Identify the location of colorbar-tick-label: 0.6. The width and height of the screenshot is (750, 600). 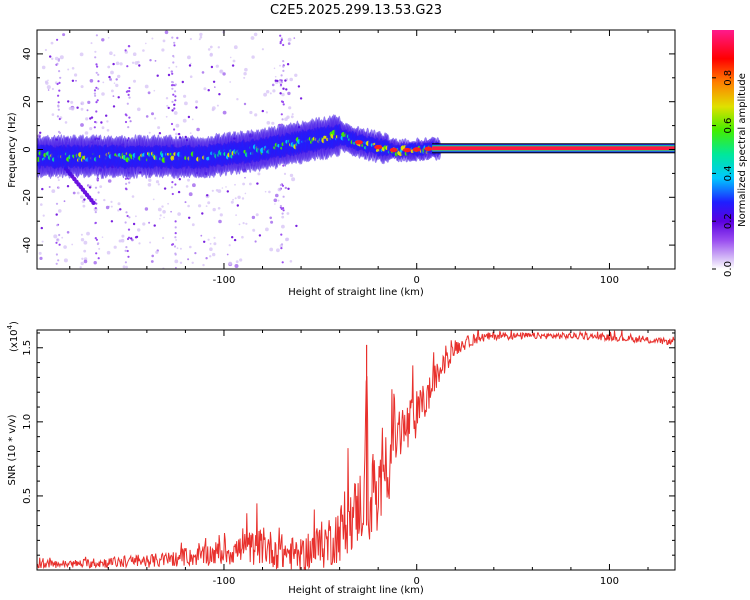
(728, 126).